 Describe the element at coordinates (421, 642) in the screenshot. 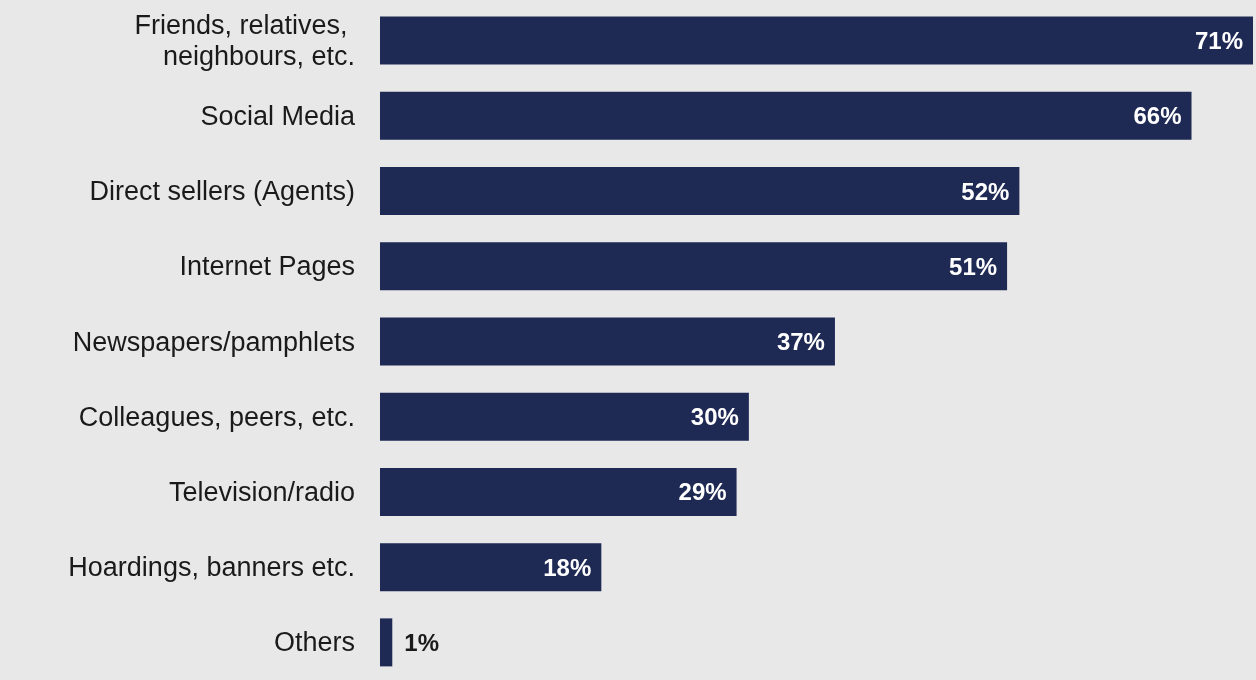

I see `data-label: 1%` at that location.